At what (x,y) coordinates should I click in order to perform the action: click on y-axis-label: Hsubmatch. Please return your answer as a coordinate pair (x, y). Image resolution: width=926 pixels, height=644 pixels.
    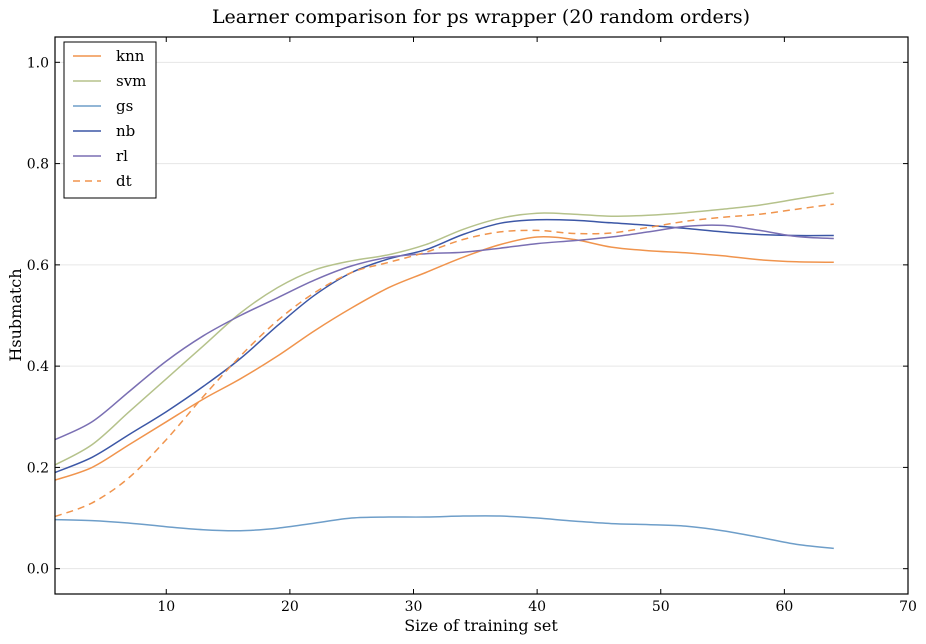
    Looking at the image, I should click on (15, 314).